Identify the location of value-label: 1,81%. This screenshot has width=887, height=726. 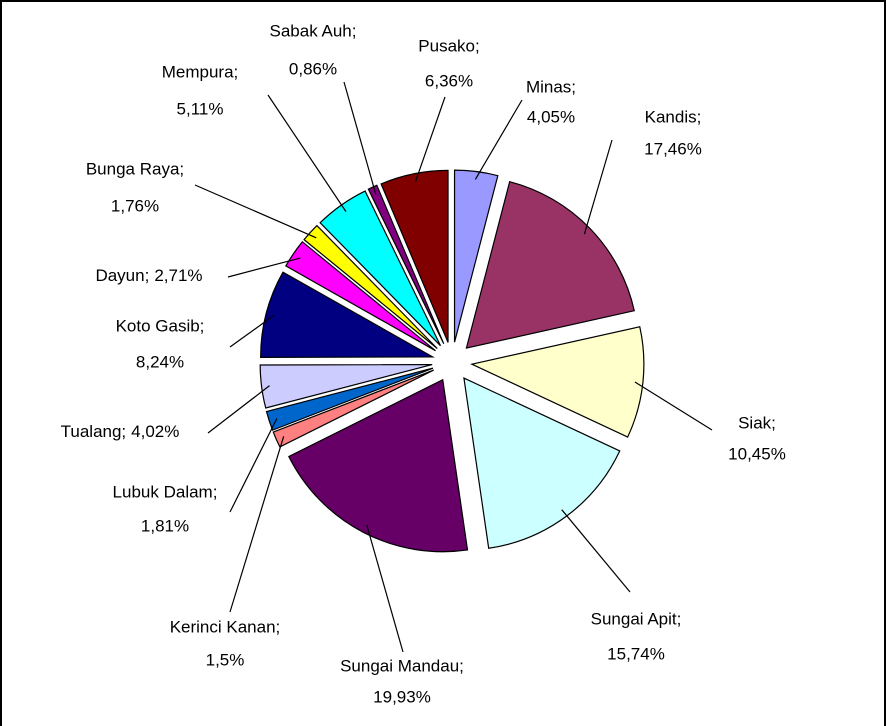
(165, 525).